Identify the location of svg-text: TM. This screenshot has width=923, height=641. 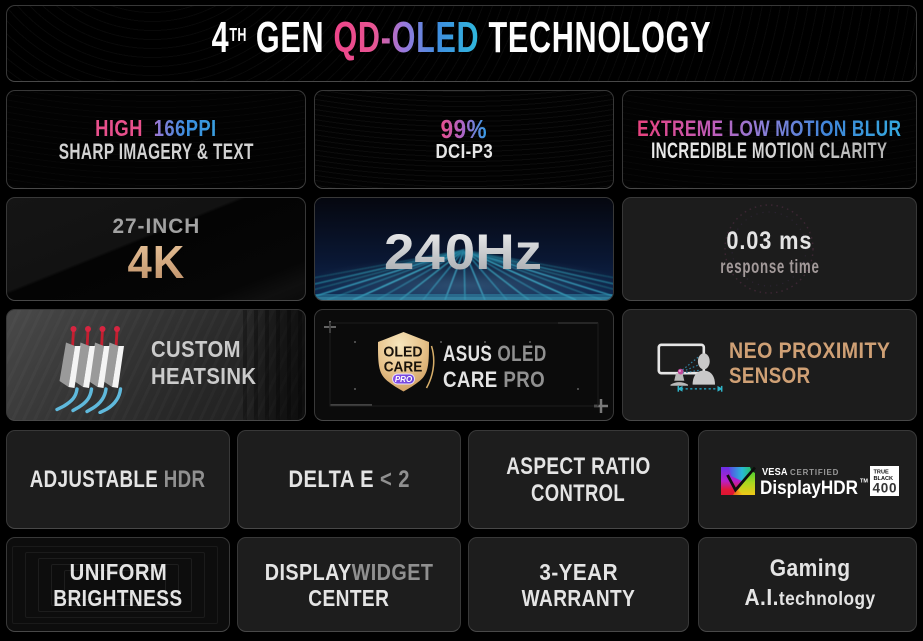
(864, 482).